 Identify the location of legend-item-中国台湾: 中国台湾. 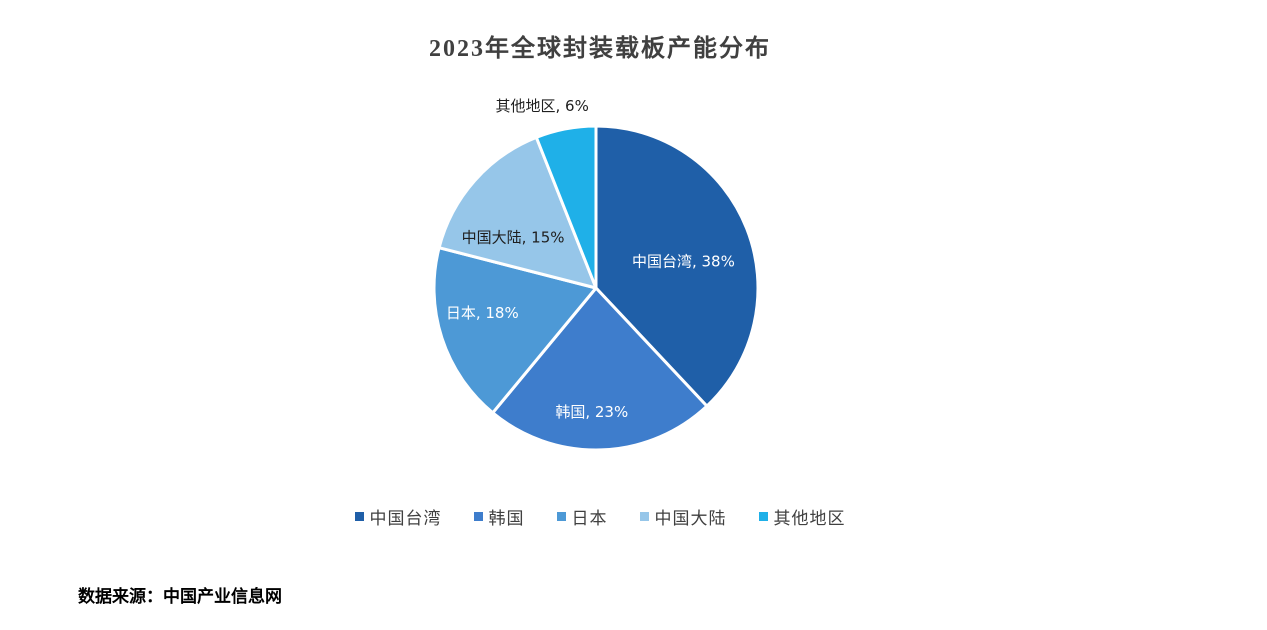
(398, 516).